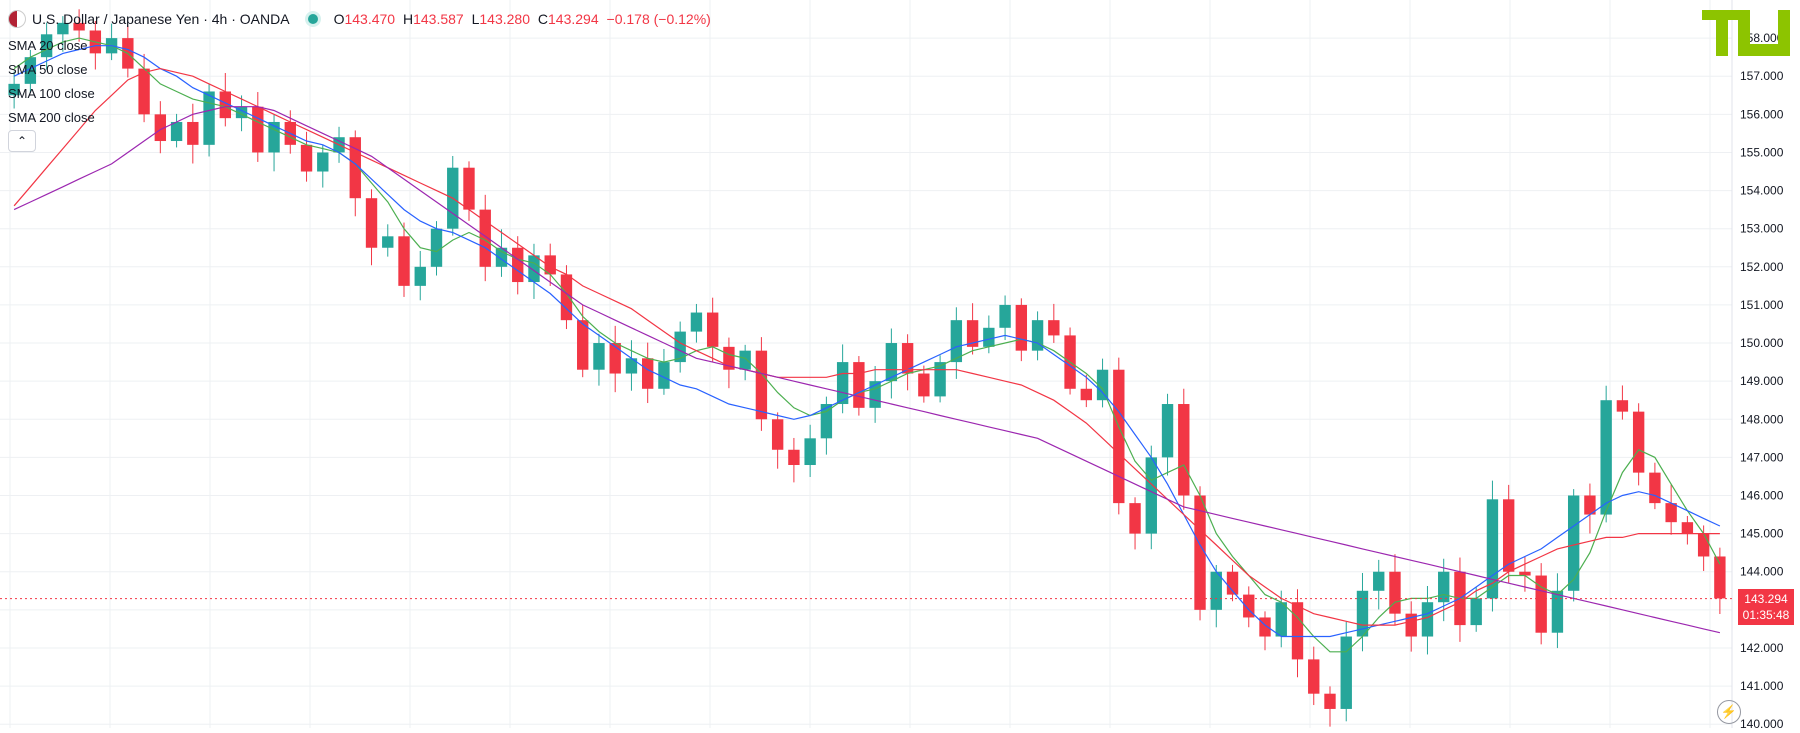 The width and height of the screenshot is (1800, 733). I want to click on price-axis-label: 153.000, so click(1762, 229).